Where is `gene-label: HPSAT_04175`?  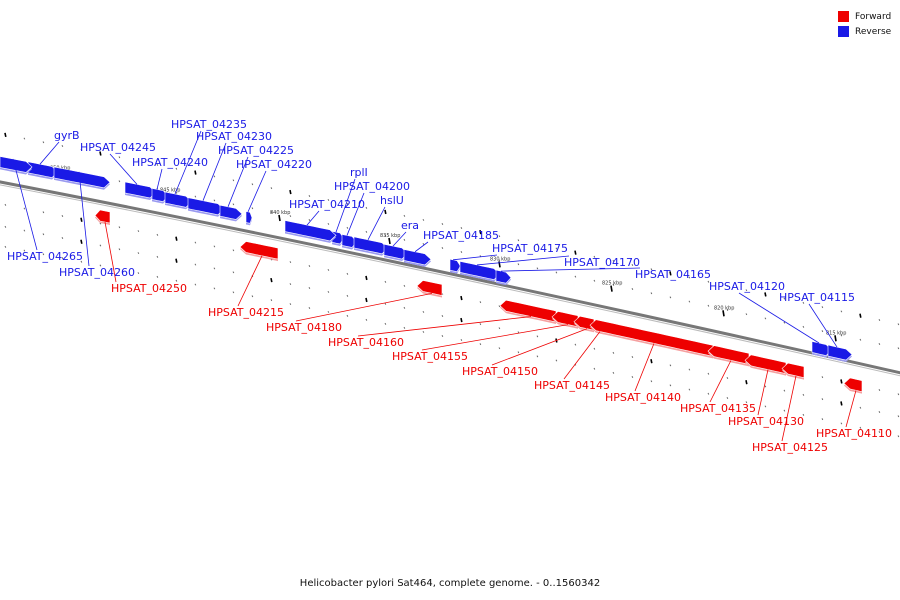 gene-label: HPSAT_04175 is located at coordinates (530, 248).